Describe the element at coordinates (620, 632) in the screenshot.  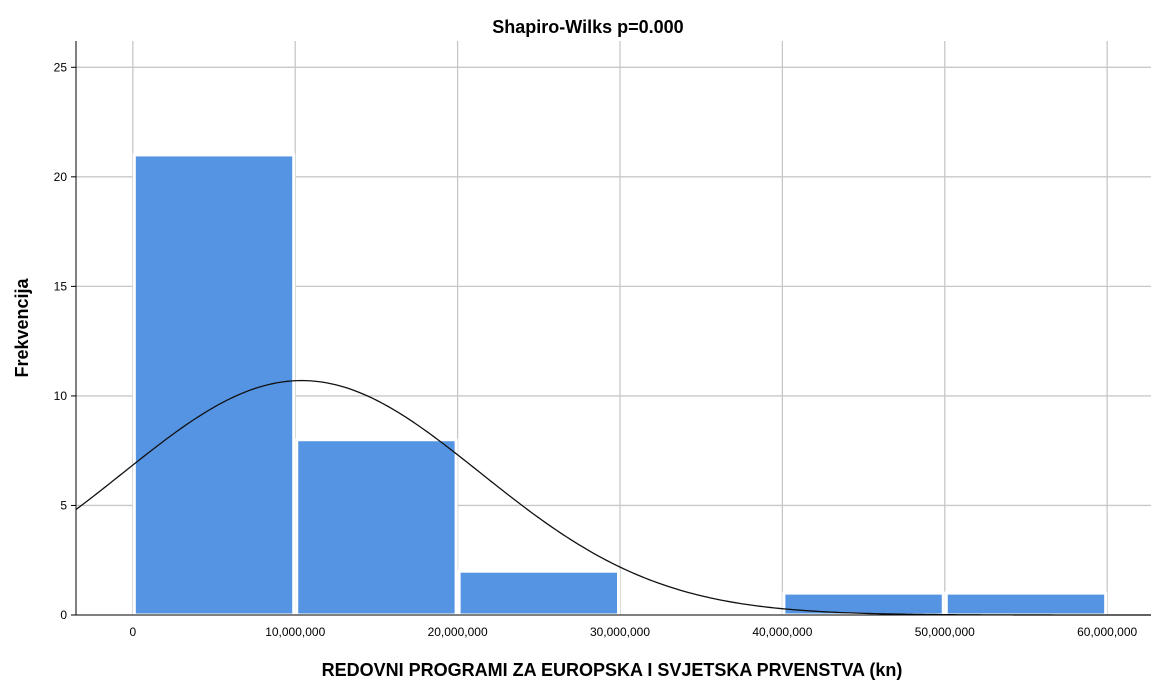
I see `x-tick-label: 30,000,000` at that location.